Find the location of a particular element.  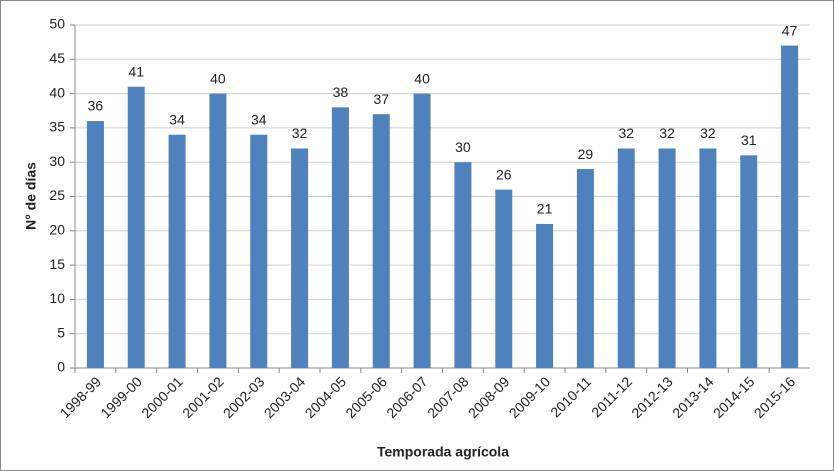

y-tick-label: 20 is located at coordinates (57, 230).